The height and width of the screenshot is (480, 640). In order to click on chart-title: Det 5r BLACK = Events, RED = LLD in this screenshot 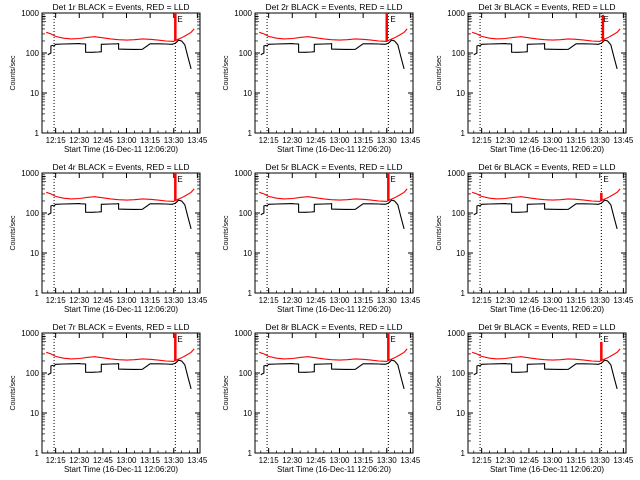, I will do `click(333, 167)`.